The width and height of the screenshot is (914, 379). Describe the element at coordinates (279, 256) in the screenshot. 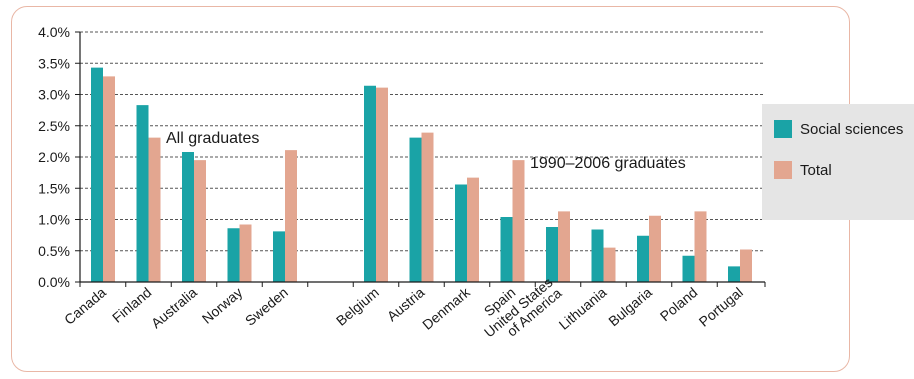

I see `bar-social-sciences-sweden` at that location.